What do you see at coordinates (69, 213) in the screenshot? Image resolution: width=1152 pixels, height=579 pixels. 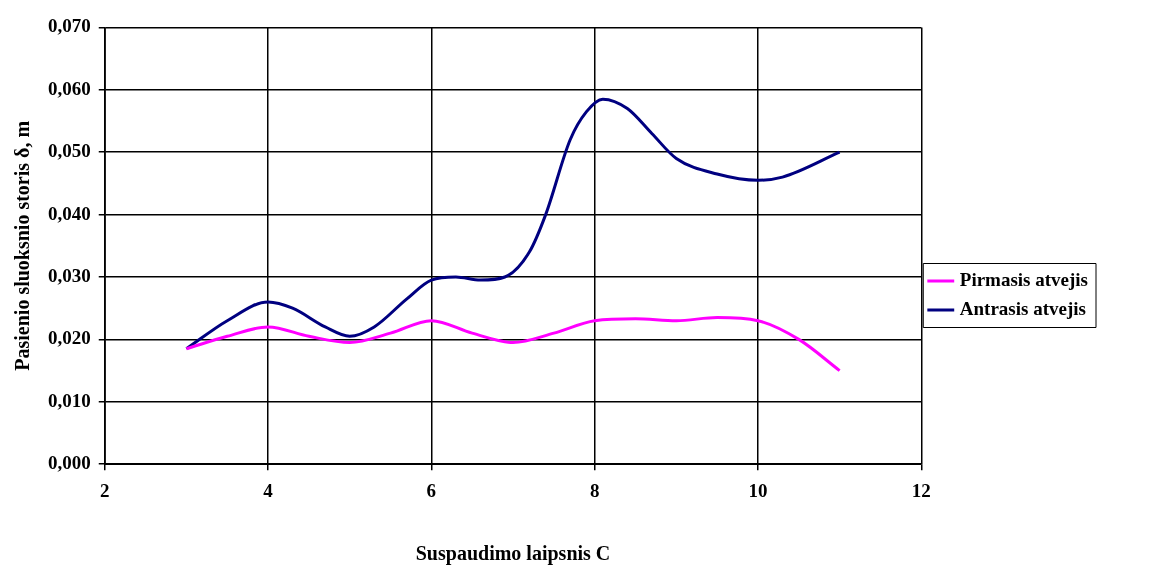 I see `y-tick-label: 0,040` at bounding box center [69, 213].